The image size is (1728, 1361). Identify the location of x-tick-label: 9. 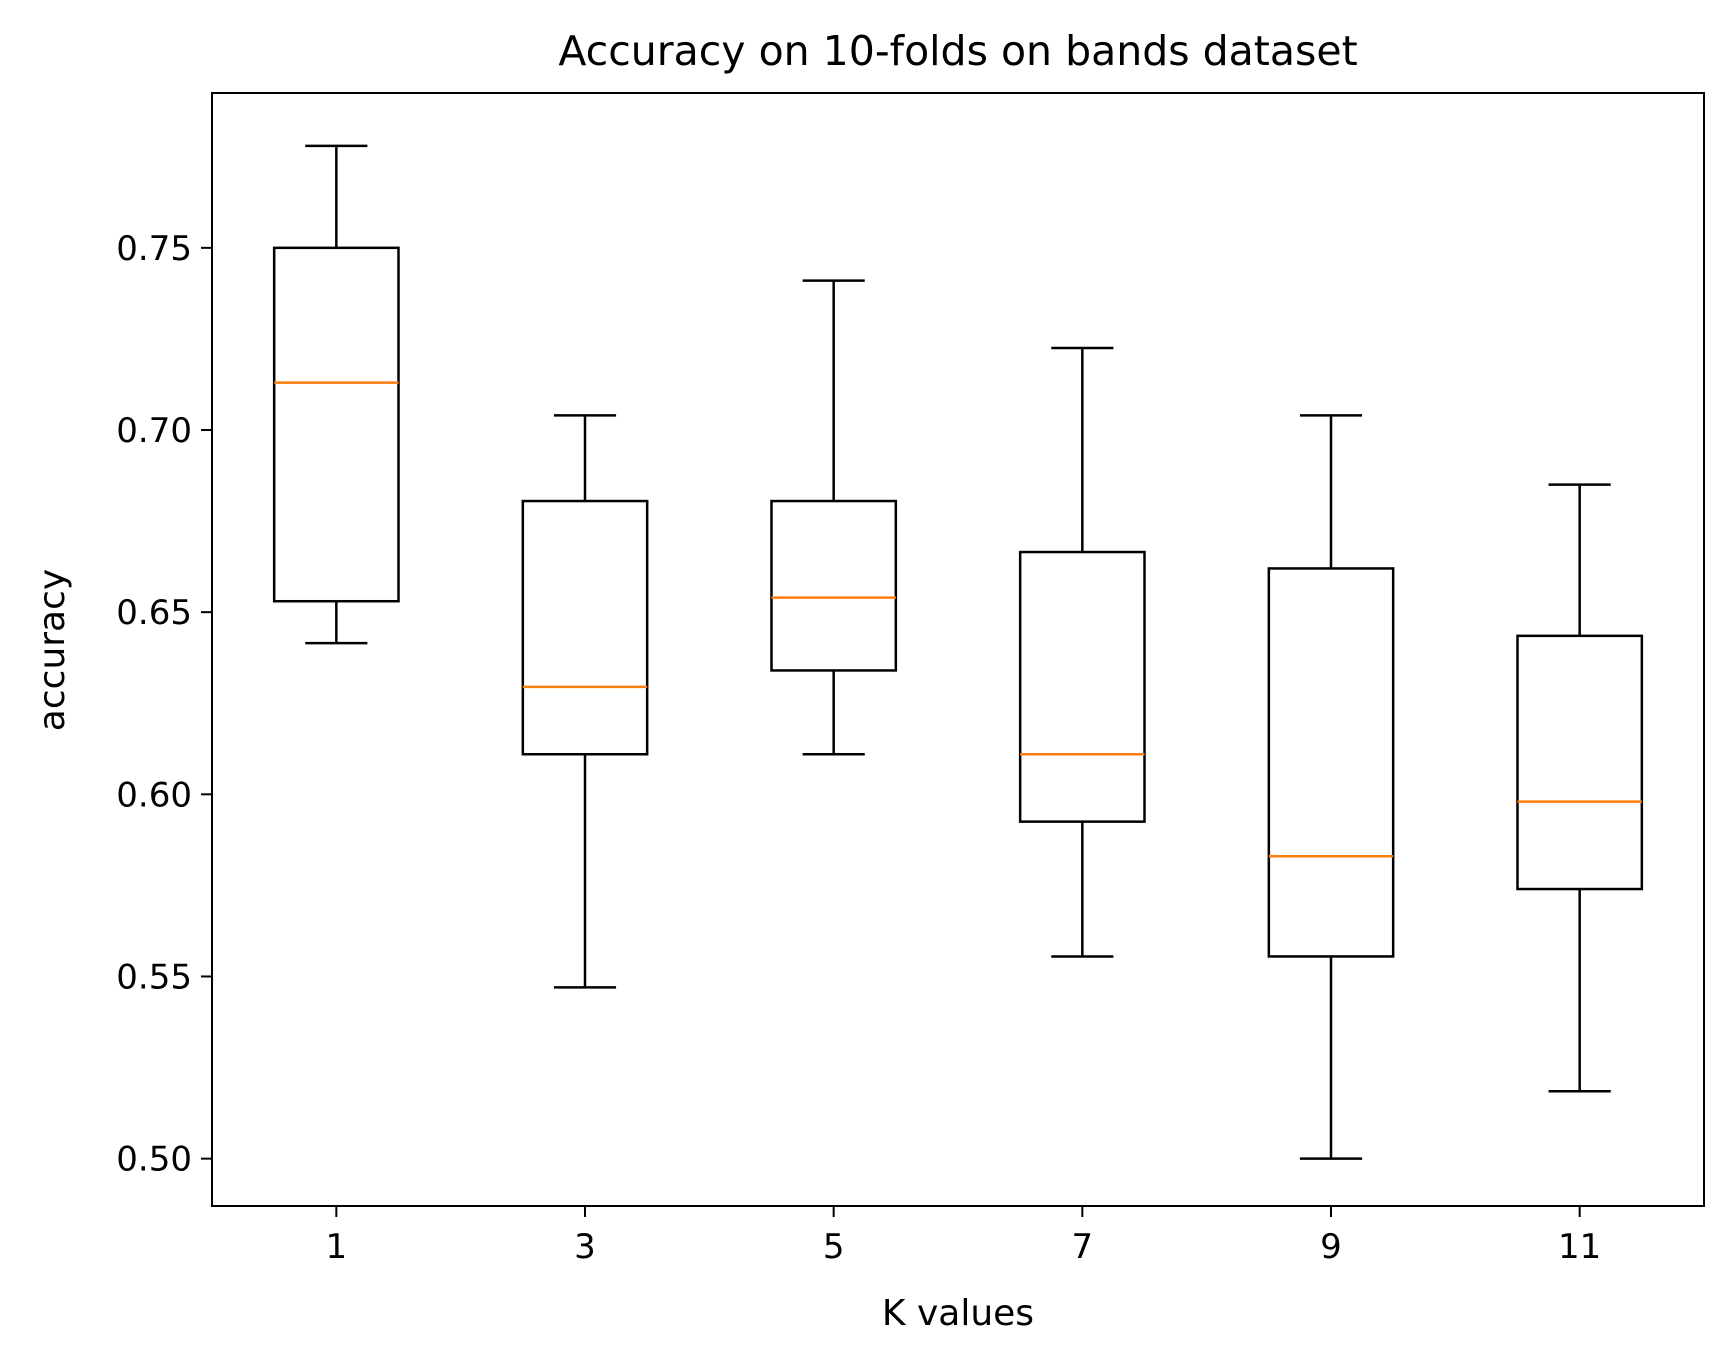
(1331, 1247).